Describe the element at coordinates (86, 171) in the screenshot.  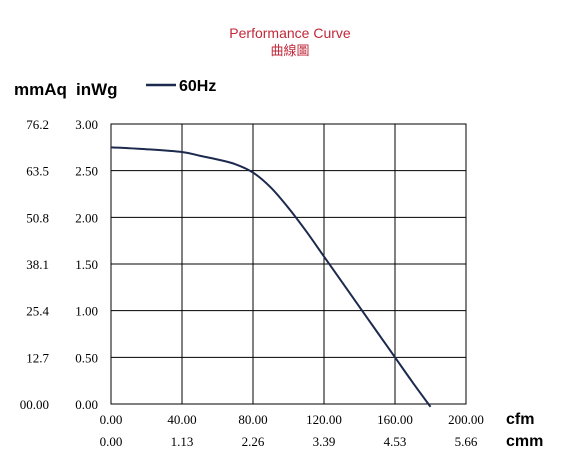
I see `y-tick-label-inwg: 2.50` at that location.